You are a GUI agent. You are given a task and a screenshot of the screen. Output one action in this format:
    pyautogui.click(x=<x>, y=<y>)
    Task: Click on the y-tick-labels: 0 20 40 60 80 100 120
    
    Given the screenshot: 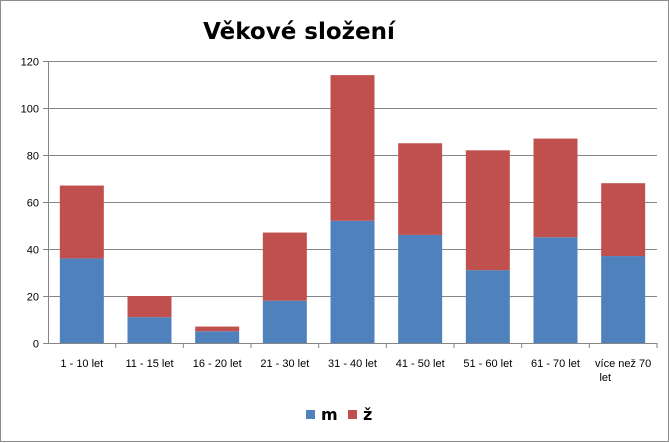 What is the action you would take?
    pyautogui.click(x=30, y=204)
    